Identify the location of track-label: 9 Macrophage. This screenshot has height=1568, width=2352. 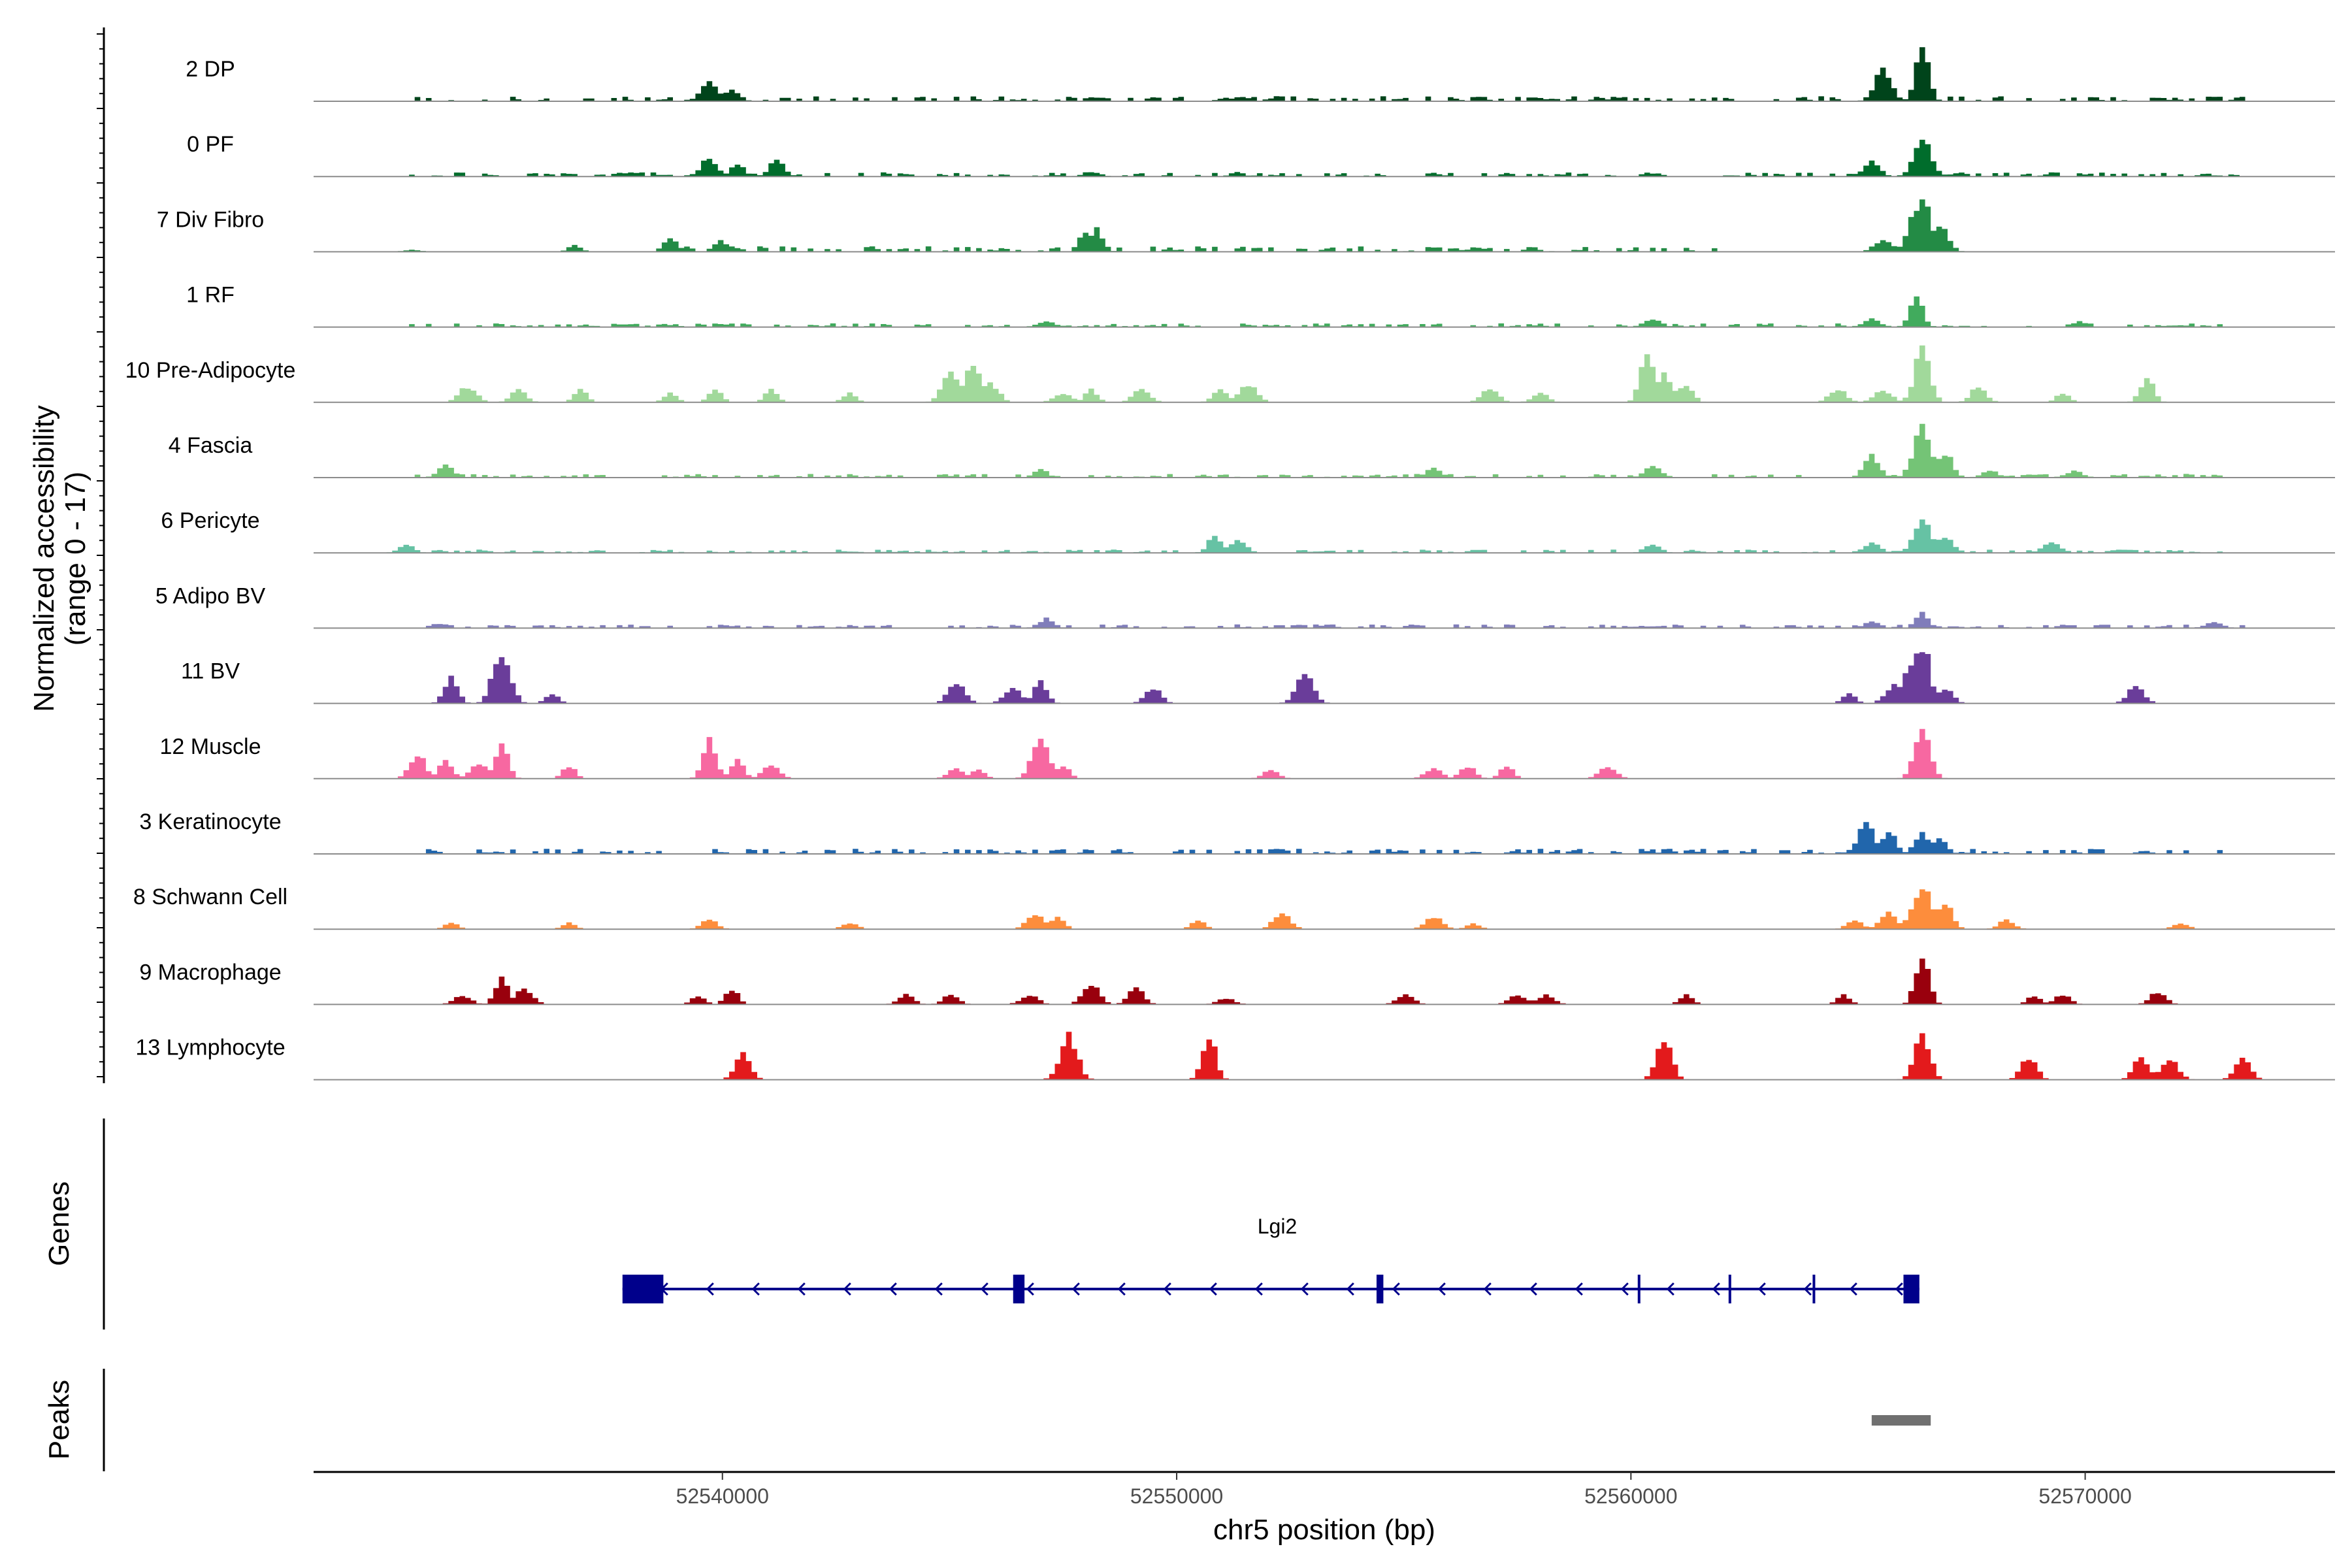
(210, 972).